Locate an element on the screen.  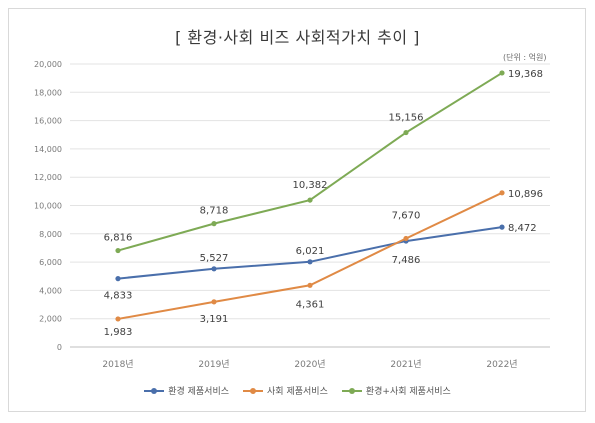
data-label: 3,191 is located at coordinates (214, 319).